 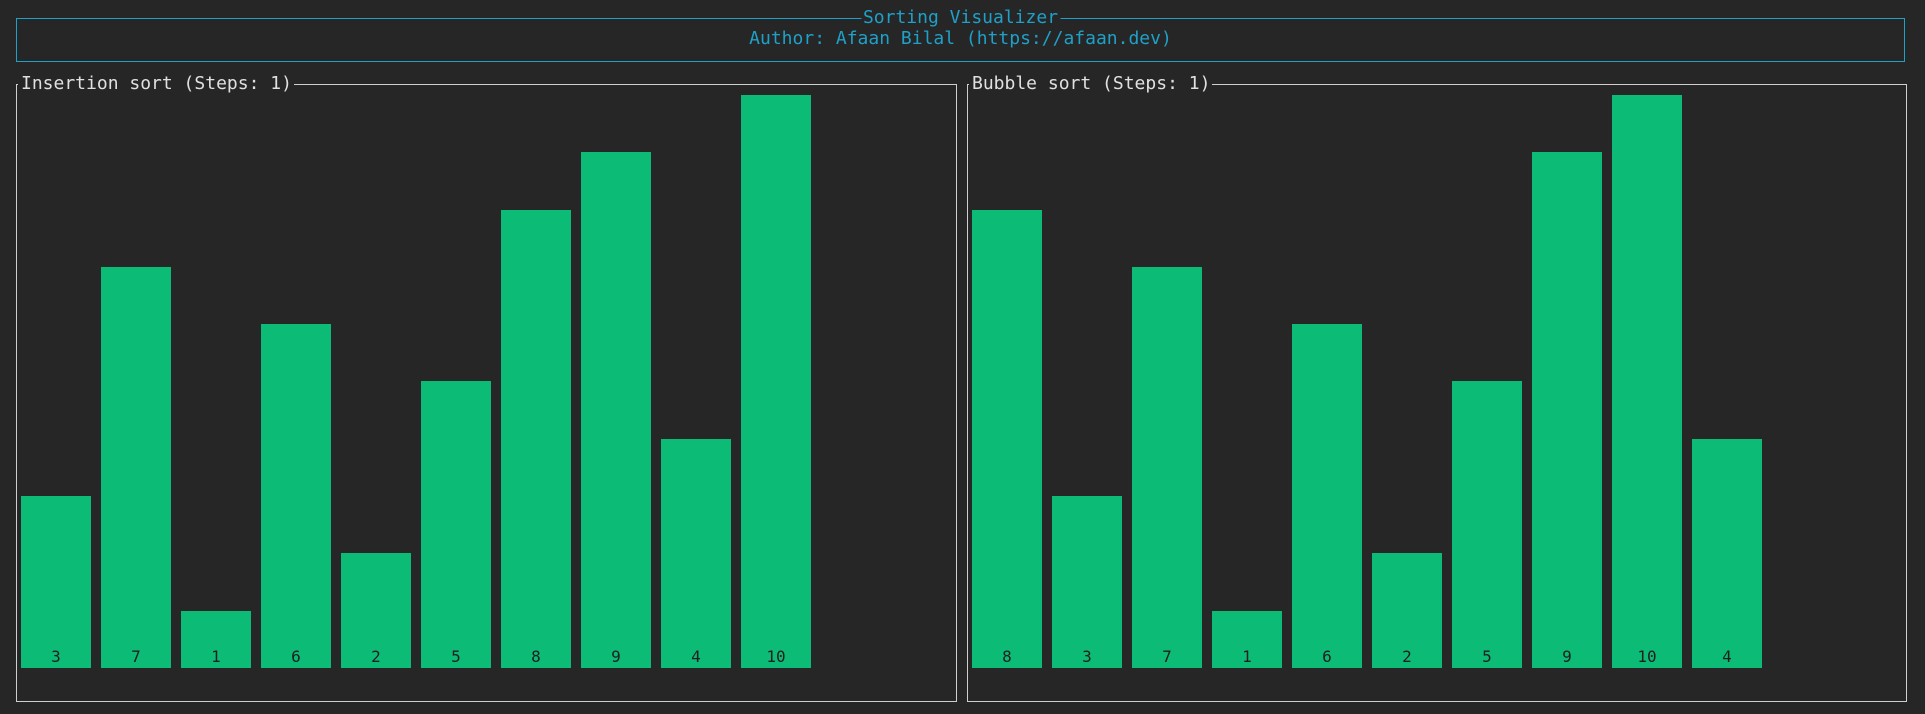 I want to click on author-credit: Author: Afaan Bilal (https://afaan.dev), so click(x=960, y=38).